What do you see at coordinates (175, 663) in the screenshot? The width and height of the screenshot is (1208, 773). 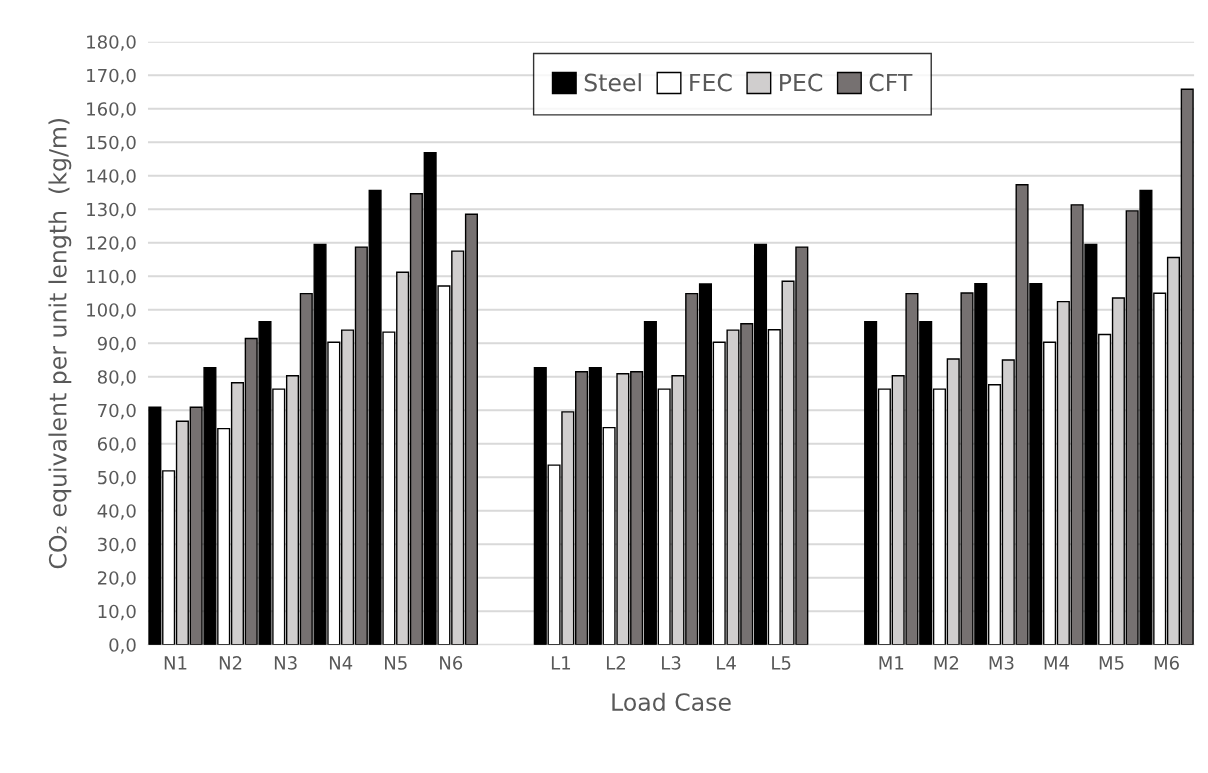 I see `x-tick-label: N1` at bounding box center [175, 663].